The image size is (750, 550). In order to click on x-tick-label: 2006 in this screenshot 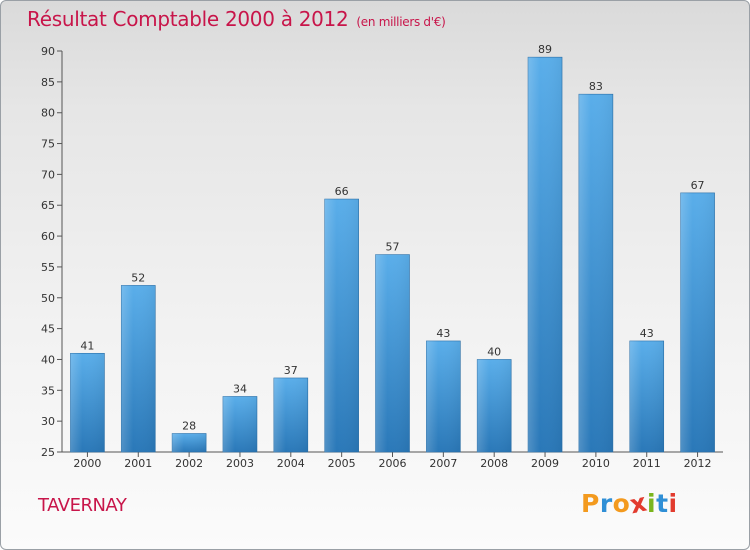, I will do `click(393, 463)`.